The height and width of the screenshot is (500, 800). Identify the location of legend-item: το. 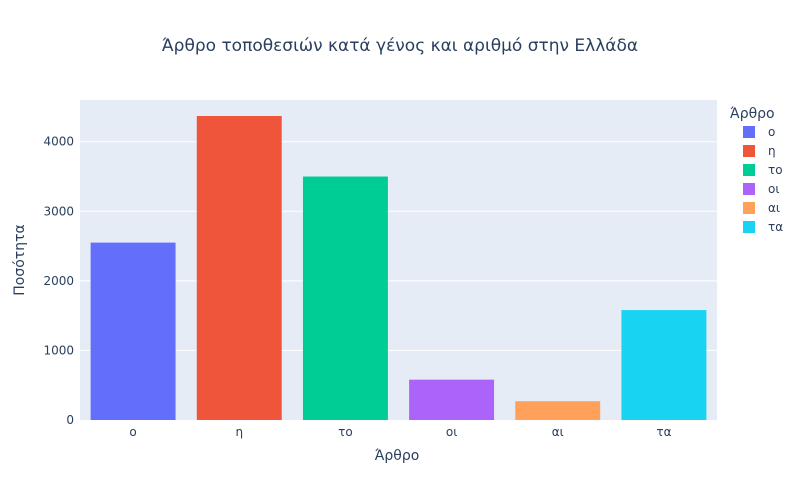
(763, 170).